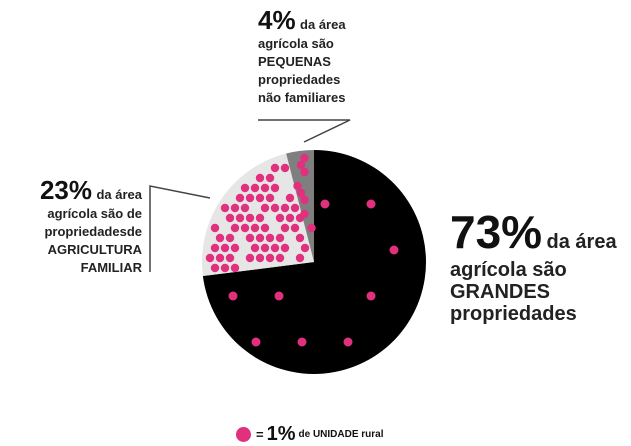  I want to click on label-large-percent: 73%, so click(496, 232).